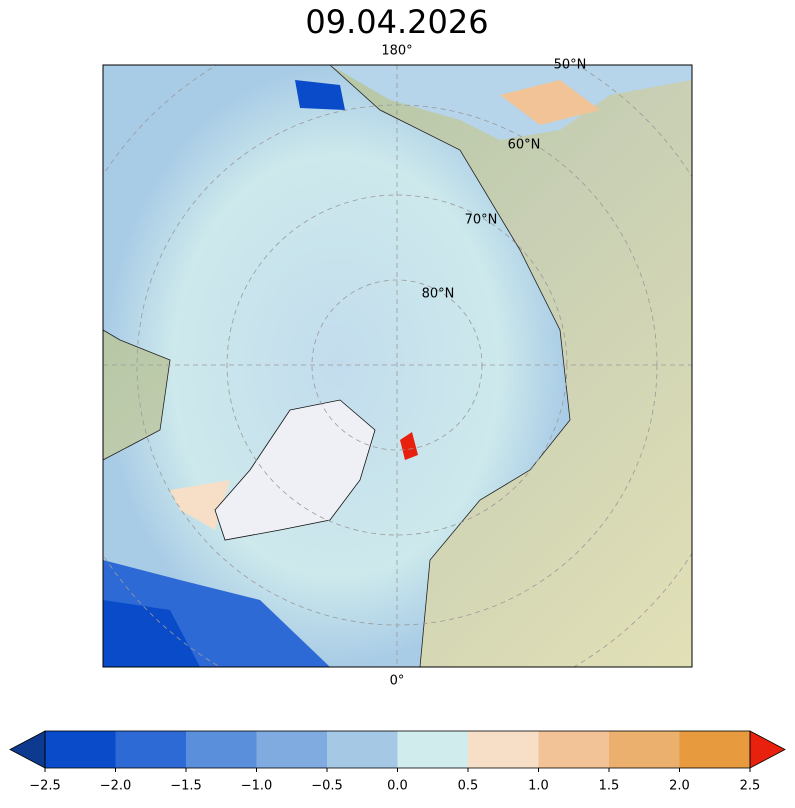 The height and width of the screenshot is (808, 795). Describe the element at coordinates (396, 51) in the screenshot. I see `lon-label: 180°` at that location.